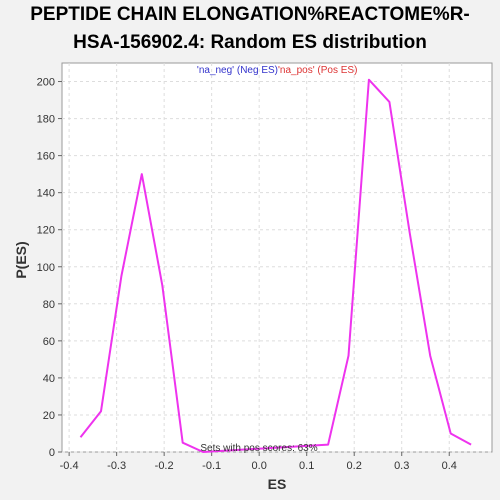  What do you see at coordinates (52, 453) in the screenshot?
I see `y-tick-label: 0` at bounding box center [52, 453].